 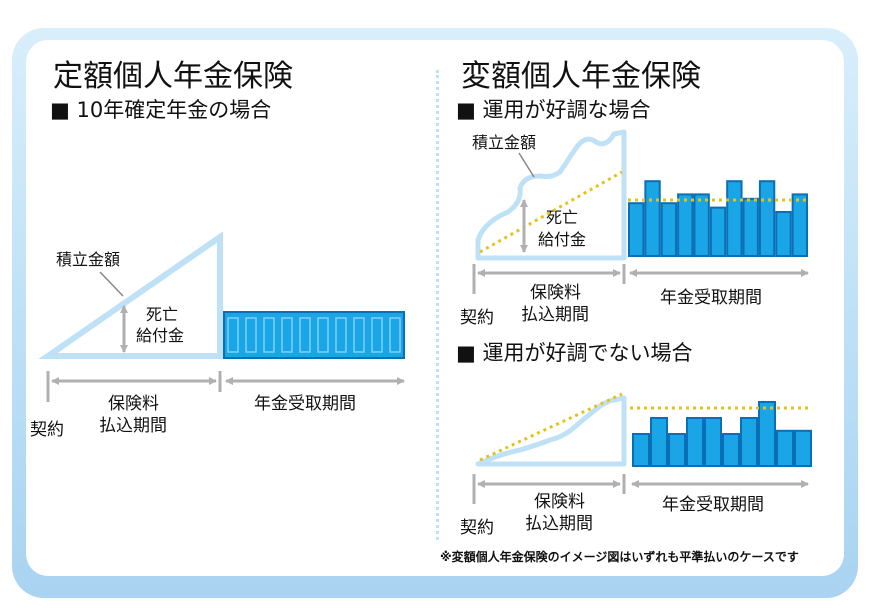 I want to click on fixed-annuity-period-label: 年金受取期間, so click(x=305, y=404).